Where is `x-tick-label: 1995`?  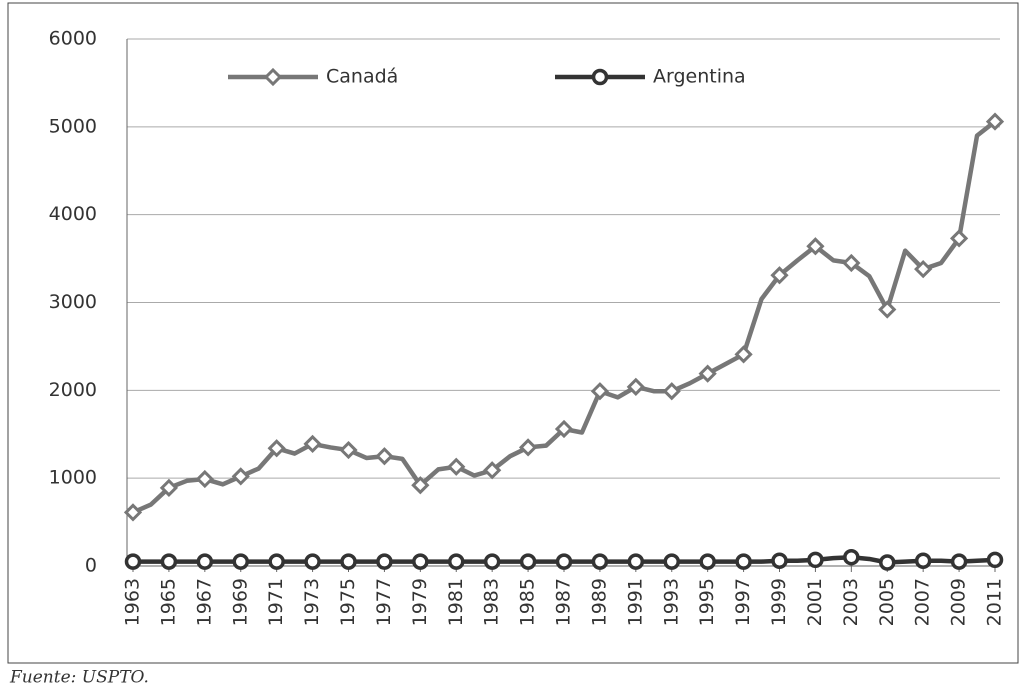 x-tick-label: 1995 is located at coordinates (707, 602).